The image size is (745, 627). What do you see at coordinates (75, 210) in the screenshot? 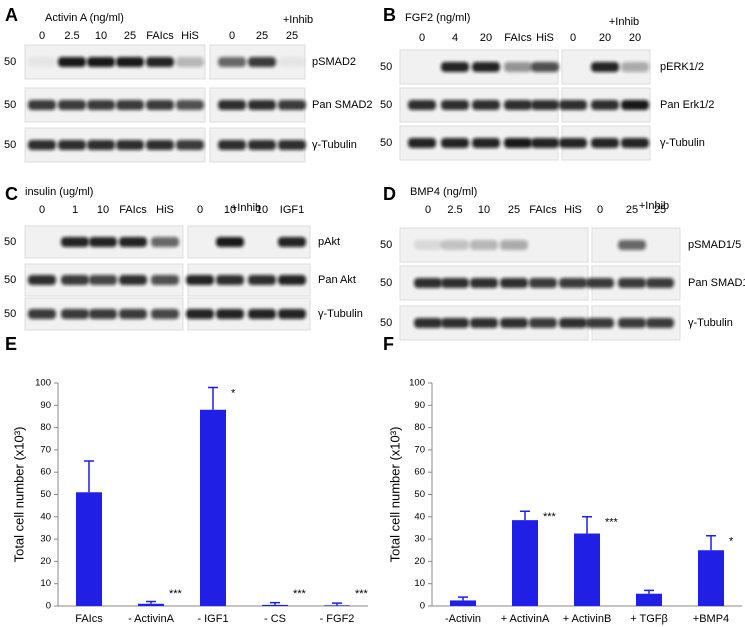
I see `lane-label: 1` at bounding box center [75, 210].